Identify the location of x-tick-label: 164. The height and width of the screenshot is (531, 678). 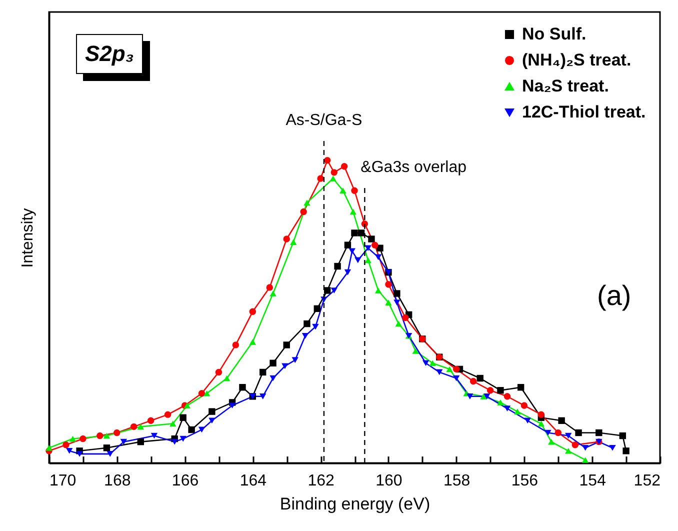
(253, 481).